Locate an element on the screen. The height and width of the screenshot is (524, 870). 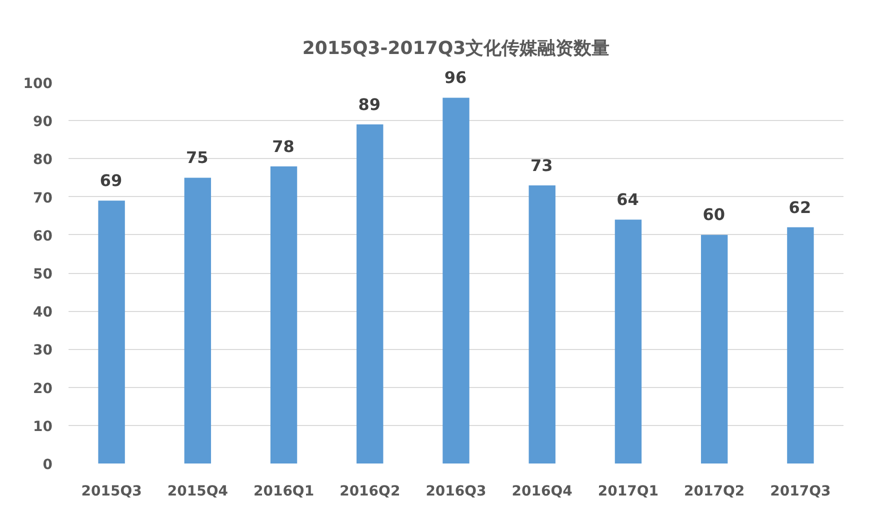
x-tick-label: 2015Q4 is located at coordinates (197, 492).